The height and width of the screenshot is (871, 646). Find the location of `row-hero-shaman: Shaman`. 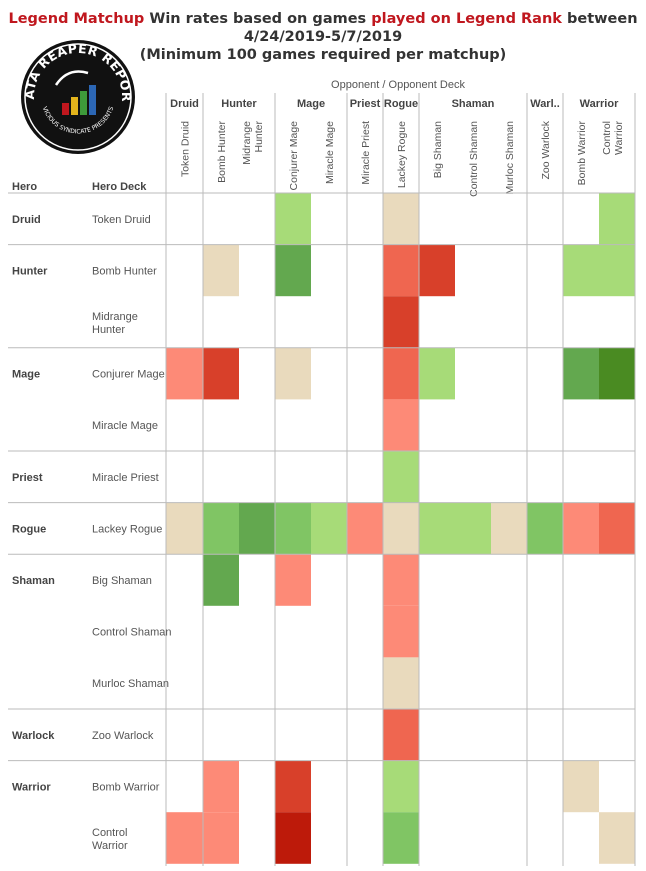

row-hero-shaman: Shaman is located at coordinates (33, 581).